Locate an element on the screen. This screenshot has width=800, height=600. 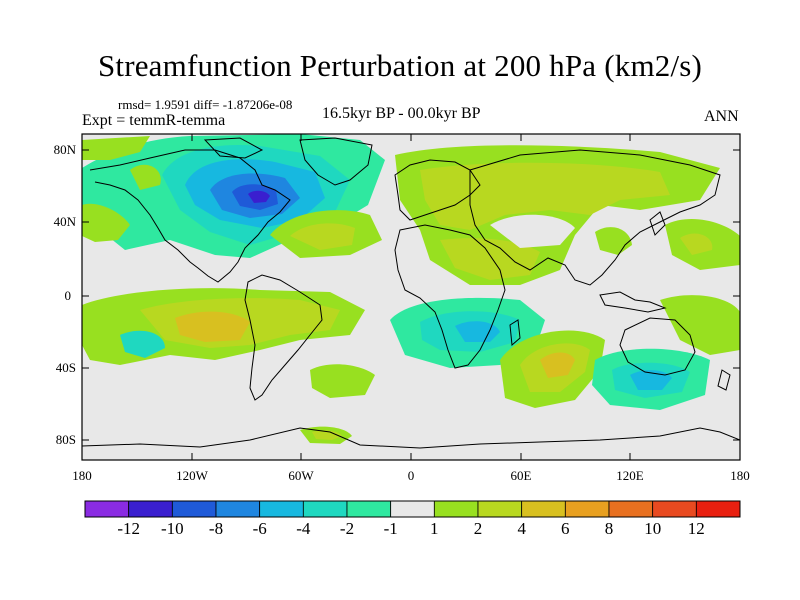
colorbar-label: -12 is located at coordinates (128, 528).